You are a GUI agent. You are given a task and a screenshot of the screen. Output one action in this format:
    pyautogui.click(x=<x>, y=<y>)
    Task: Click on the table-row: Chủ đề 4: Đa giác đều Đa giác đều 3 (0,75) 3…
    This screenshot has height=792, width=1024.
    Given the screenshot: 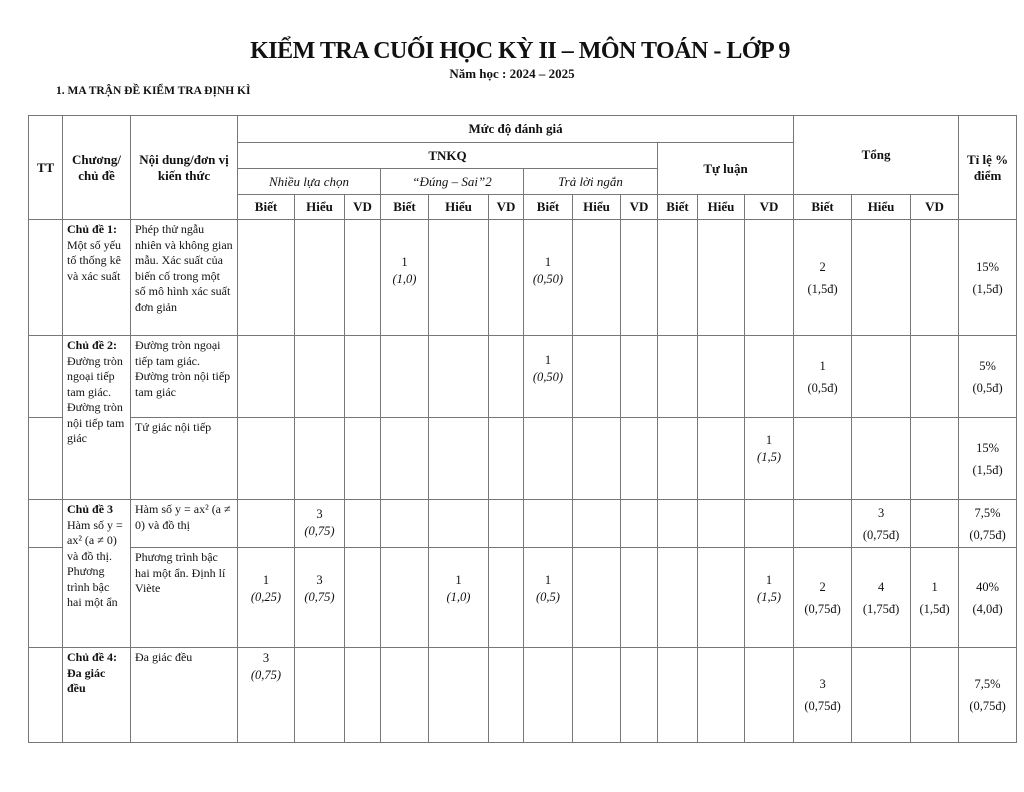 What is the action you would take?
    pyautogui.click(x=523, y=695)
    